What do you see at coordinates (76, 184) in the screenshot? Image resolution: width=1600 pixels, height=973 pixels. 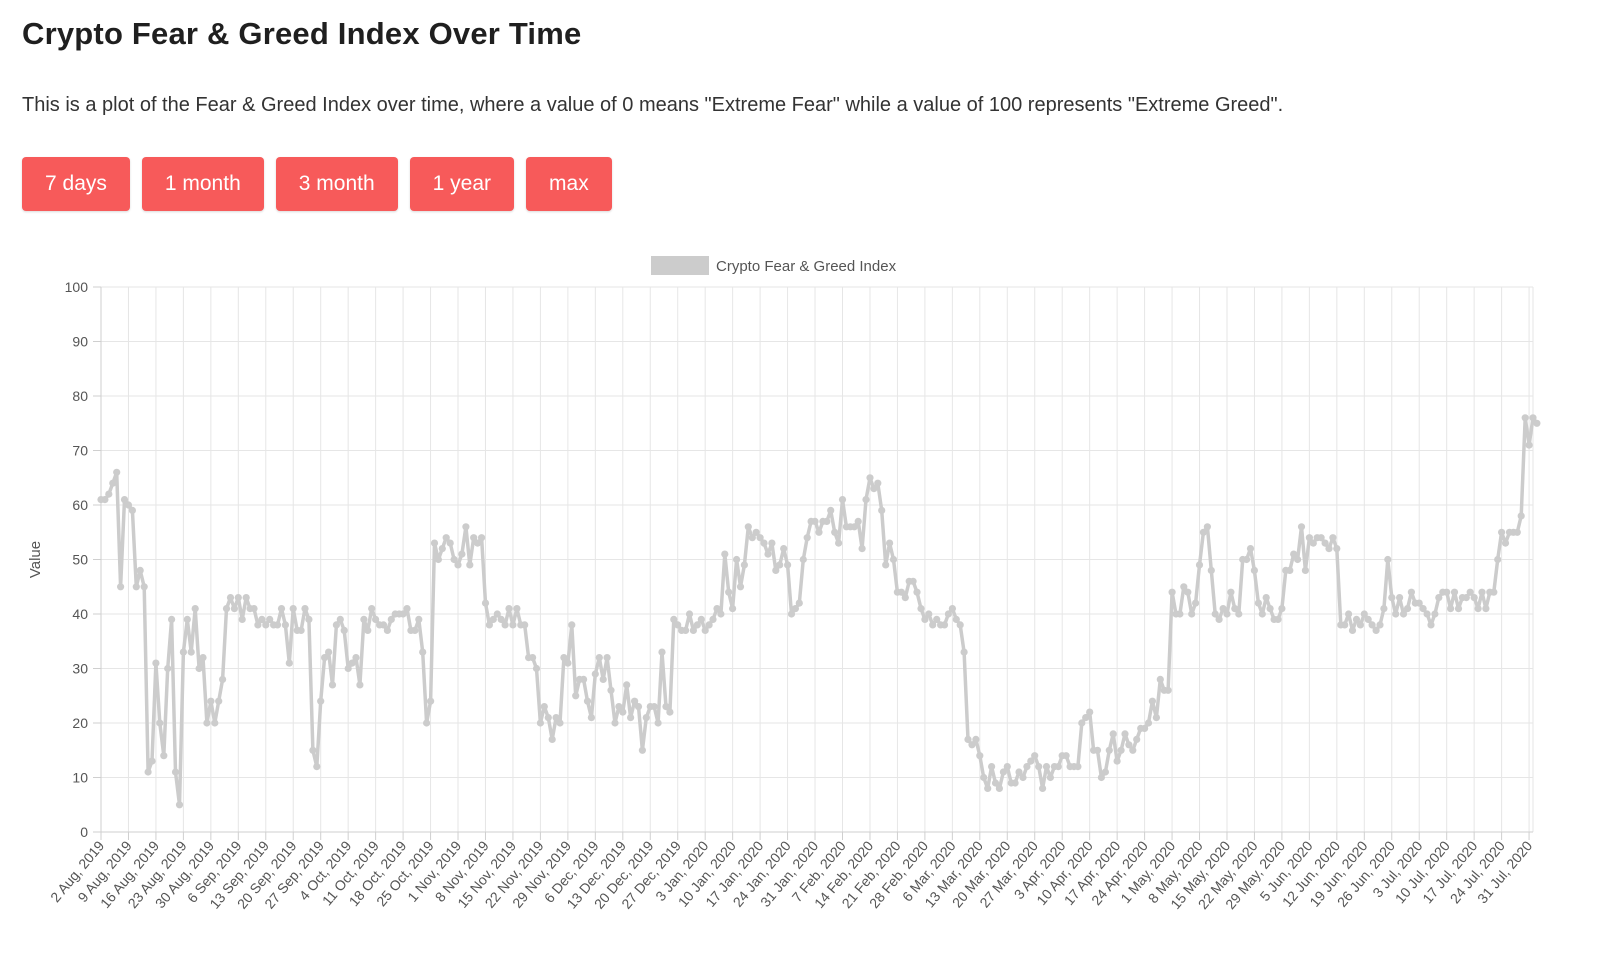 I see `range-7-days-button: 7 days` at bounding box center [76, 184].